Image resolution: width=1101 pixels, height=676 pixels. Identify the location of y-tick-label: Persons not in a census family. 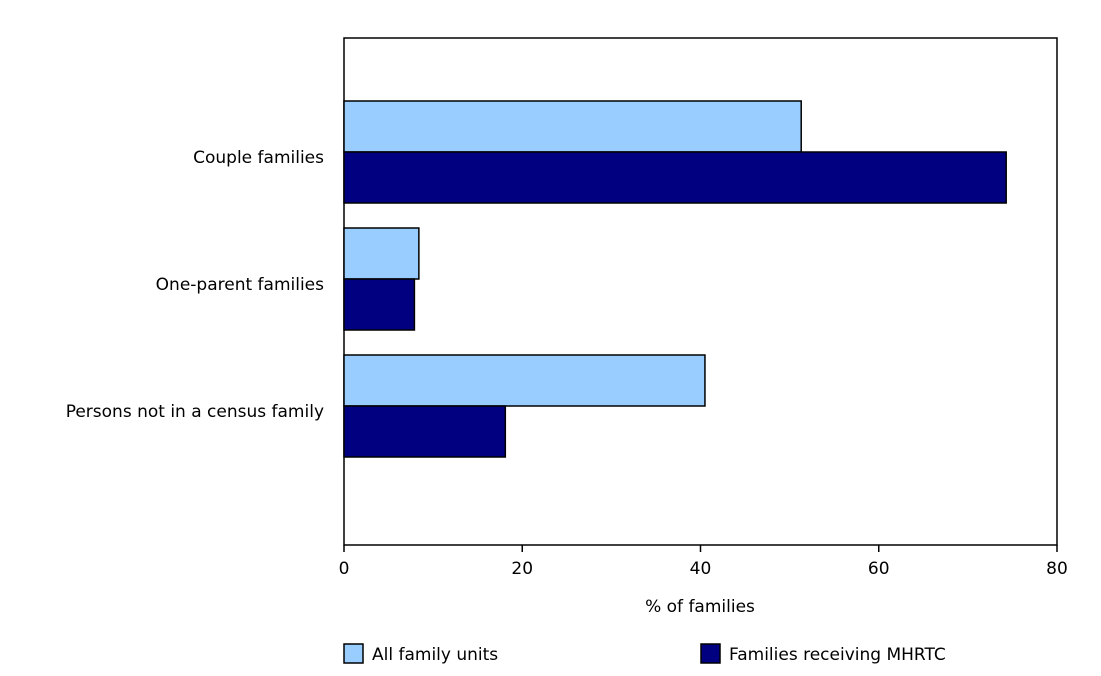
(195, 412).